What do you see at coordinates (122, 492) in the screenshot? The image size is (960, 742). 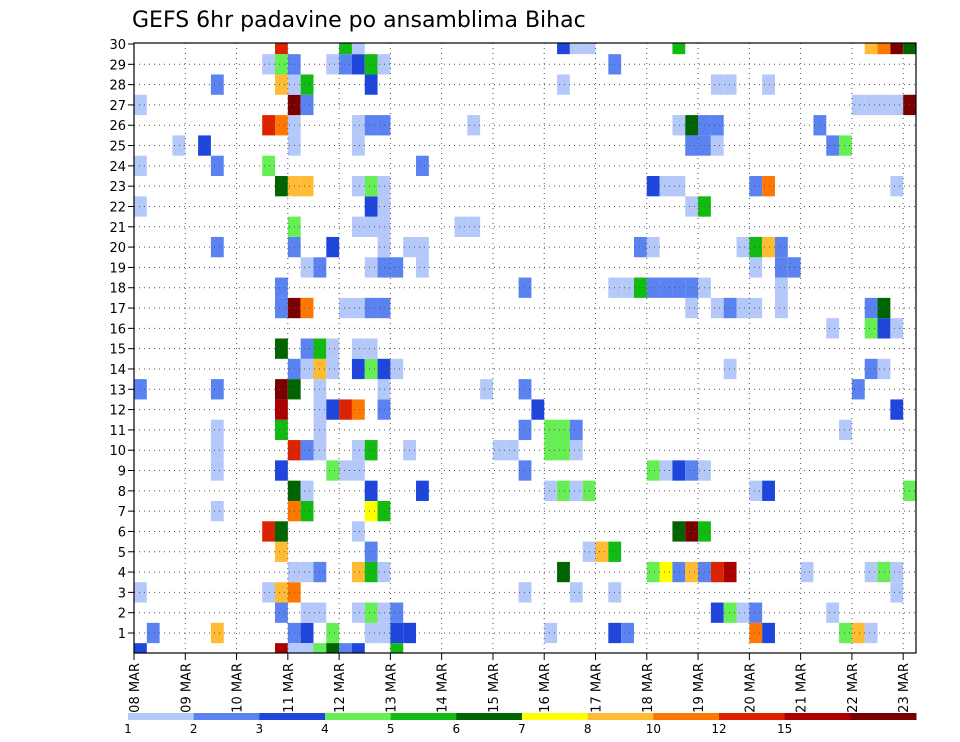 I see `y-tick-label: 8` at bounding box center [122, 492].